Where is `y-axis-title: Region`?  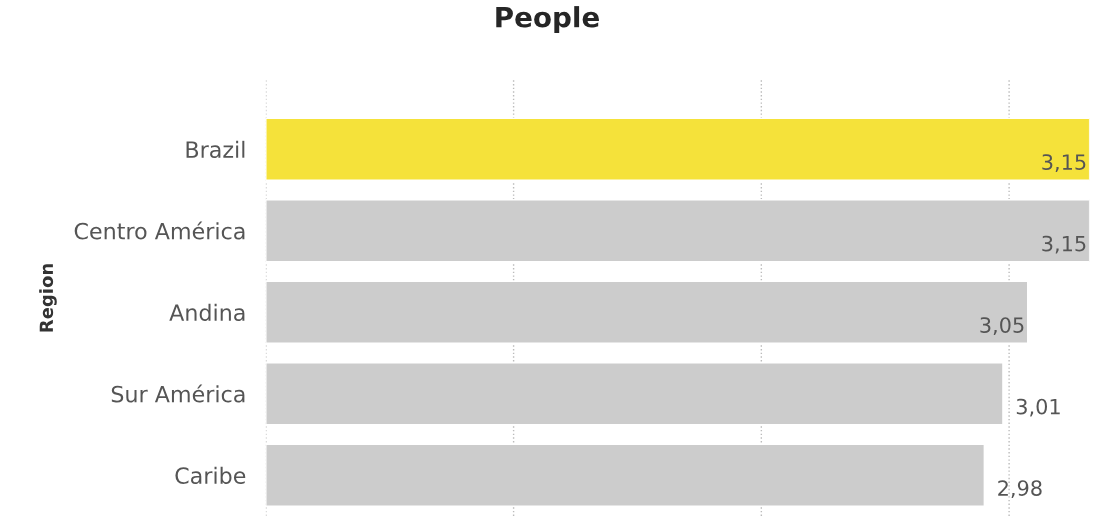
y-axis-title: Region is located at coordinates (48, 298).